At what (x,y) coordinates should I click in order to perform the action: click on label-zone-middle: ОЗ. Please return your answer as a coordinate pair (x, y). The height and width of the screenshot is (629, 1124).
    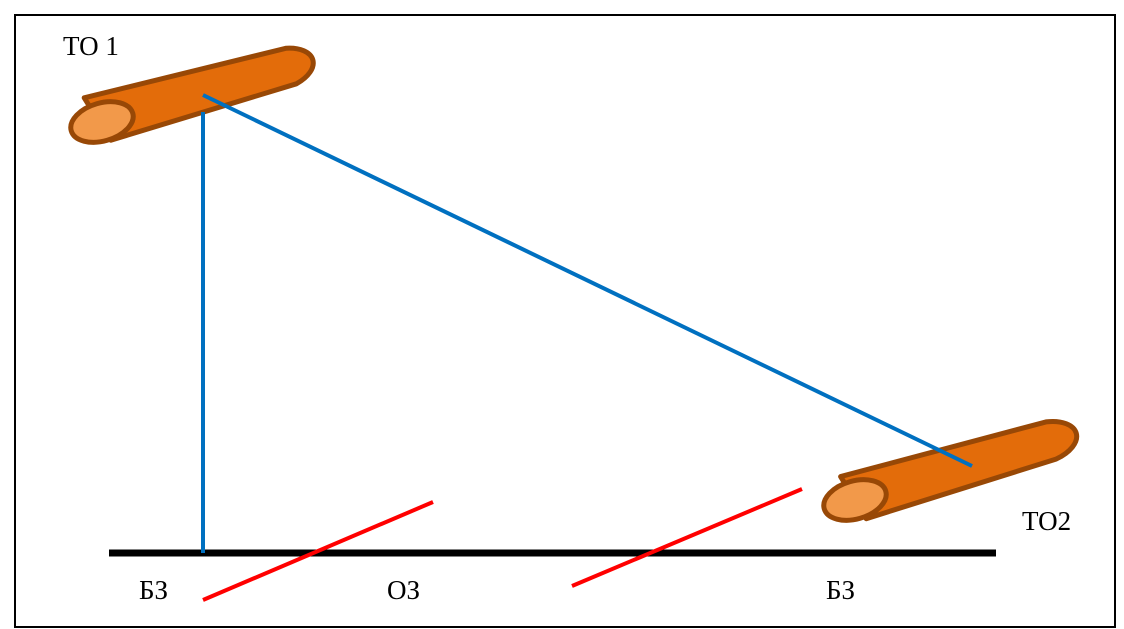
    Looking at the image, I should click on (403, 590).